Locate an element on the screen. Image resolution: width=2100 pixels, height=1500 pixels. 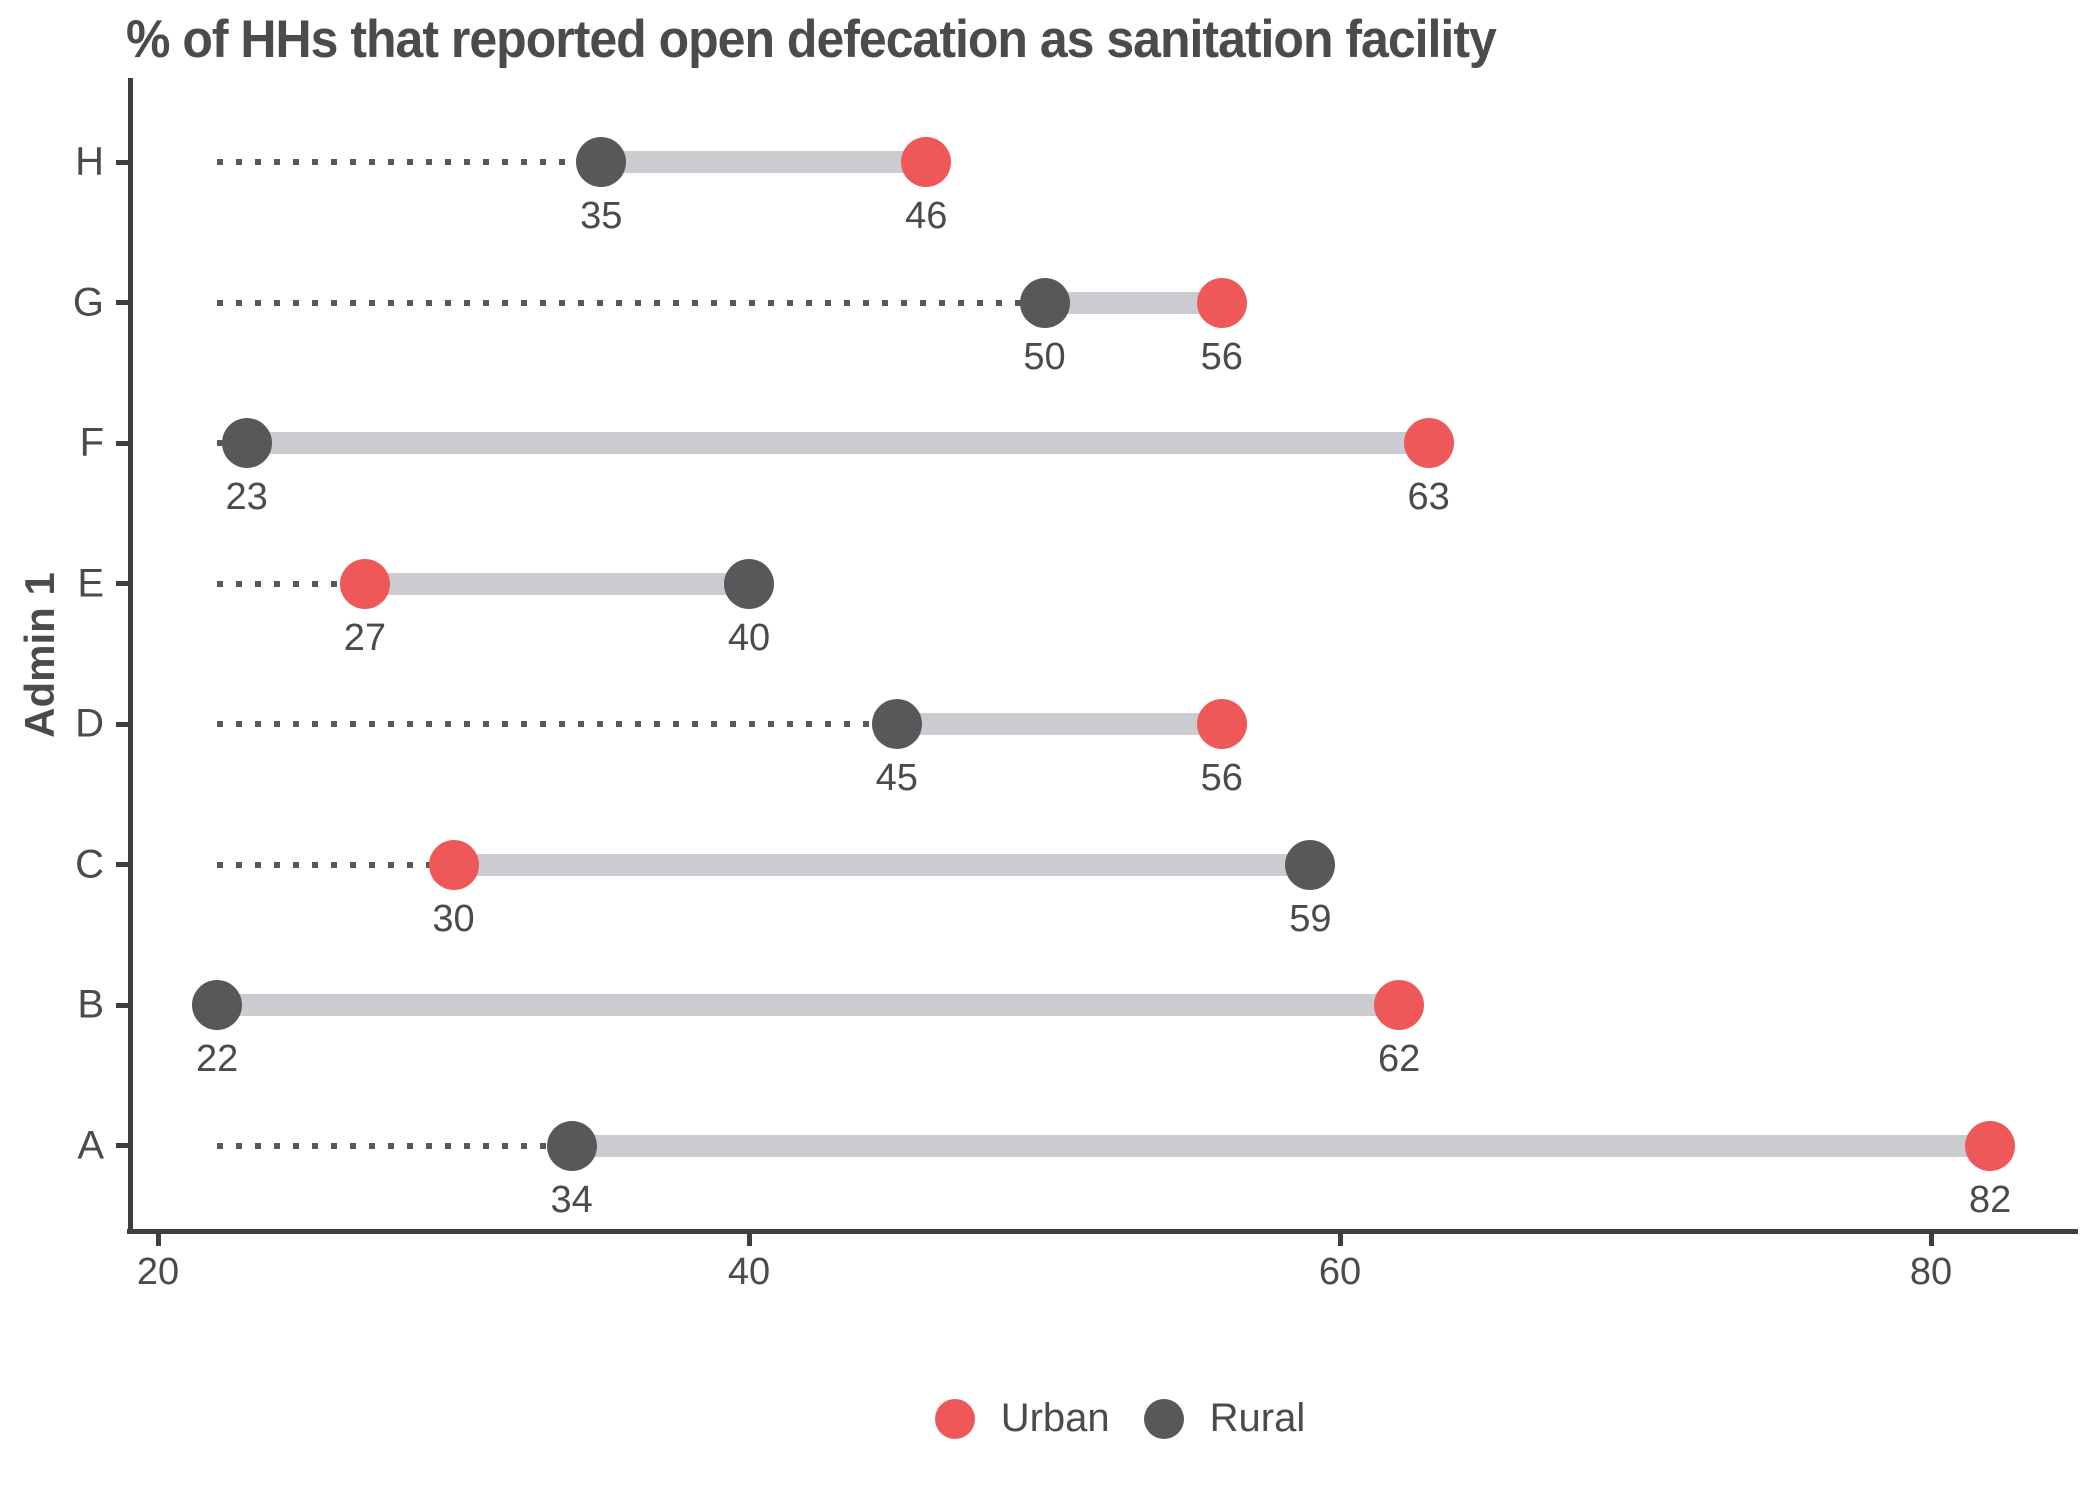
x-tick-label: 80 is located at coordinates (1931, 1272).